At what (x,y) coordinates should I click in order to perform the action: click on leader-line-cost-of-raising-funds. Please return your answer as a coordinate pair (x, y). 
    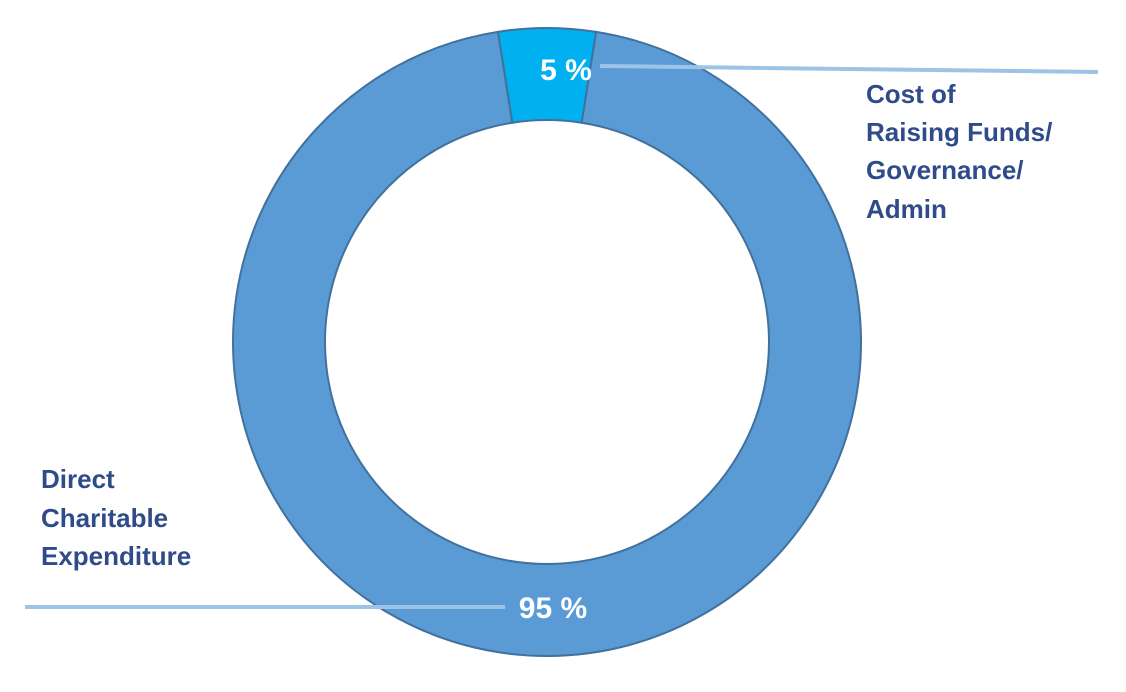
    Looking at the image, I should click on (849, 69).